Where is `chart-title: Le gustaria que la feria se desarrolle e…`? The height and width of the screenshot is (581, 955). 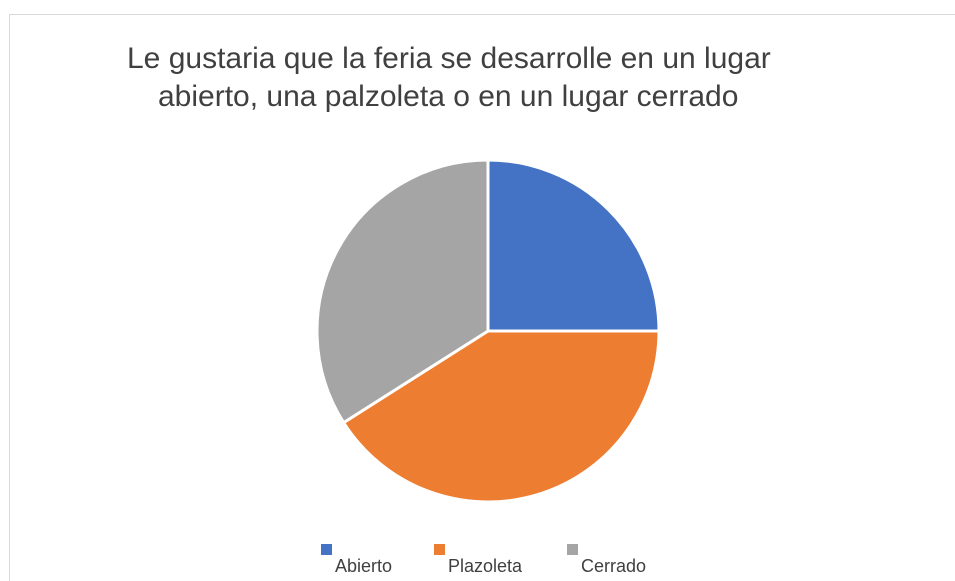
chart-title: Le gustaria que la feria se desarrolle e… is located at coordinates (449, 77).